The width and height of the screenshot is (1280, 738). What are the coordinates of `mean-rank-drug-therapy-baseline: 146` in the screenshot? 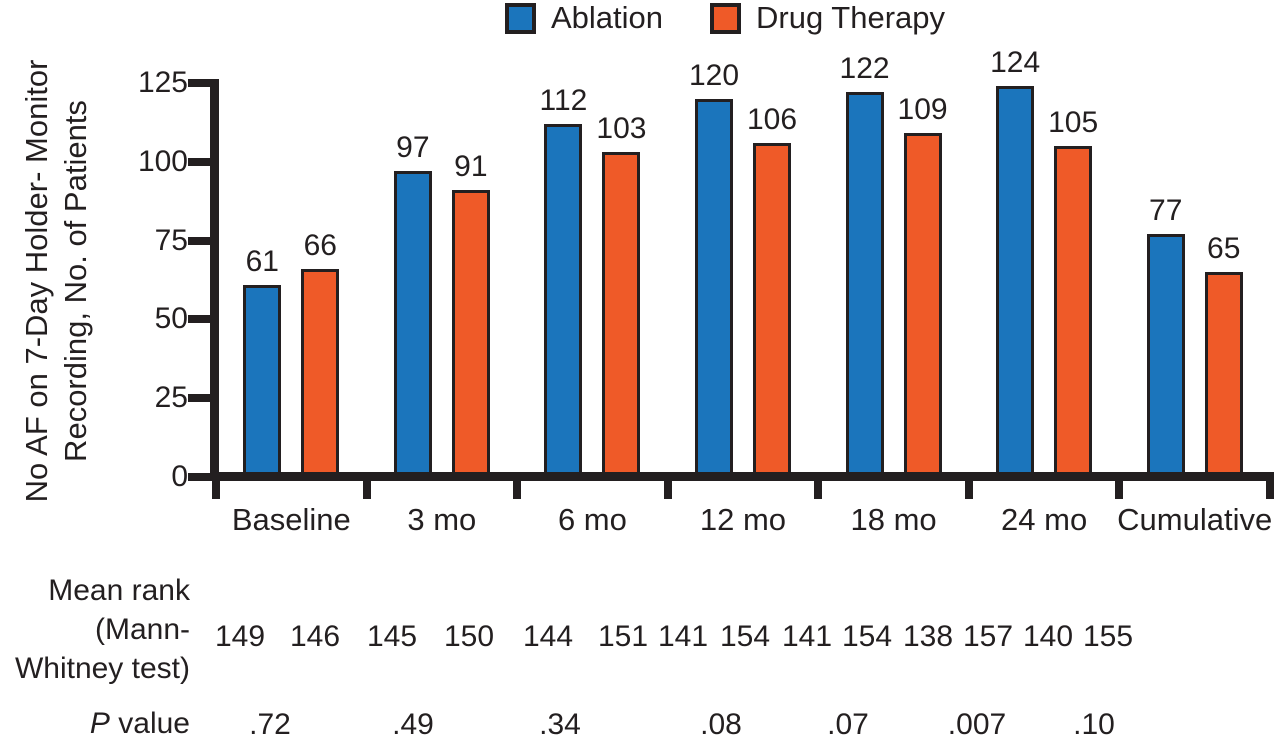 It's located at (315, 636).